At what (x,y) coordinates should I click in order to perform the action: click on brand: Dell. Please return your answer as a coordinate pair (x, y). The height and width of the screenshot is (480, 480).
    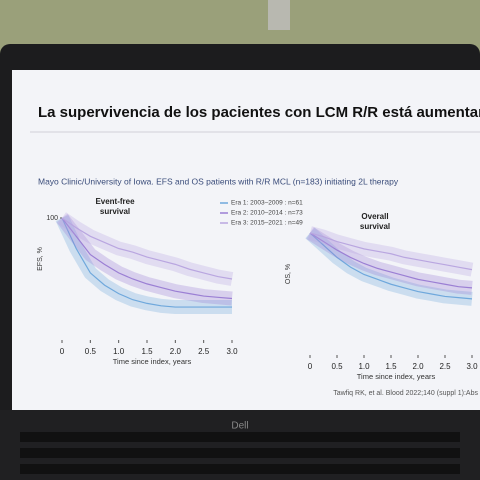
    Looking at the image, I should click on (239, 426).